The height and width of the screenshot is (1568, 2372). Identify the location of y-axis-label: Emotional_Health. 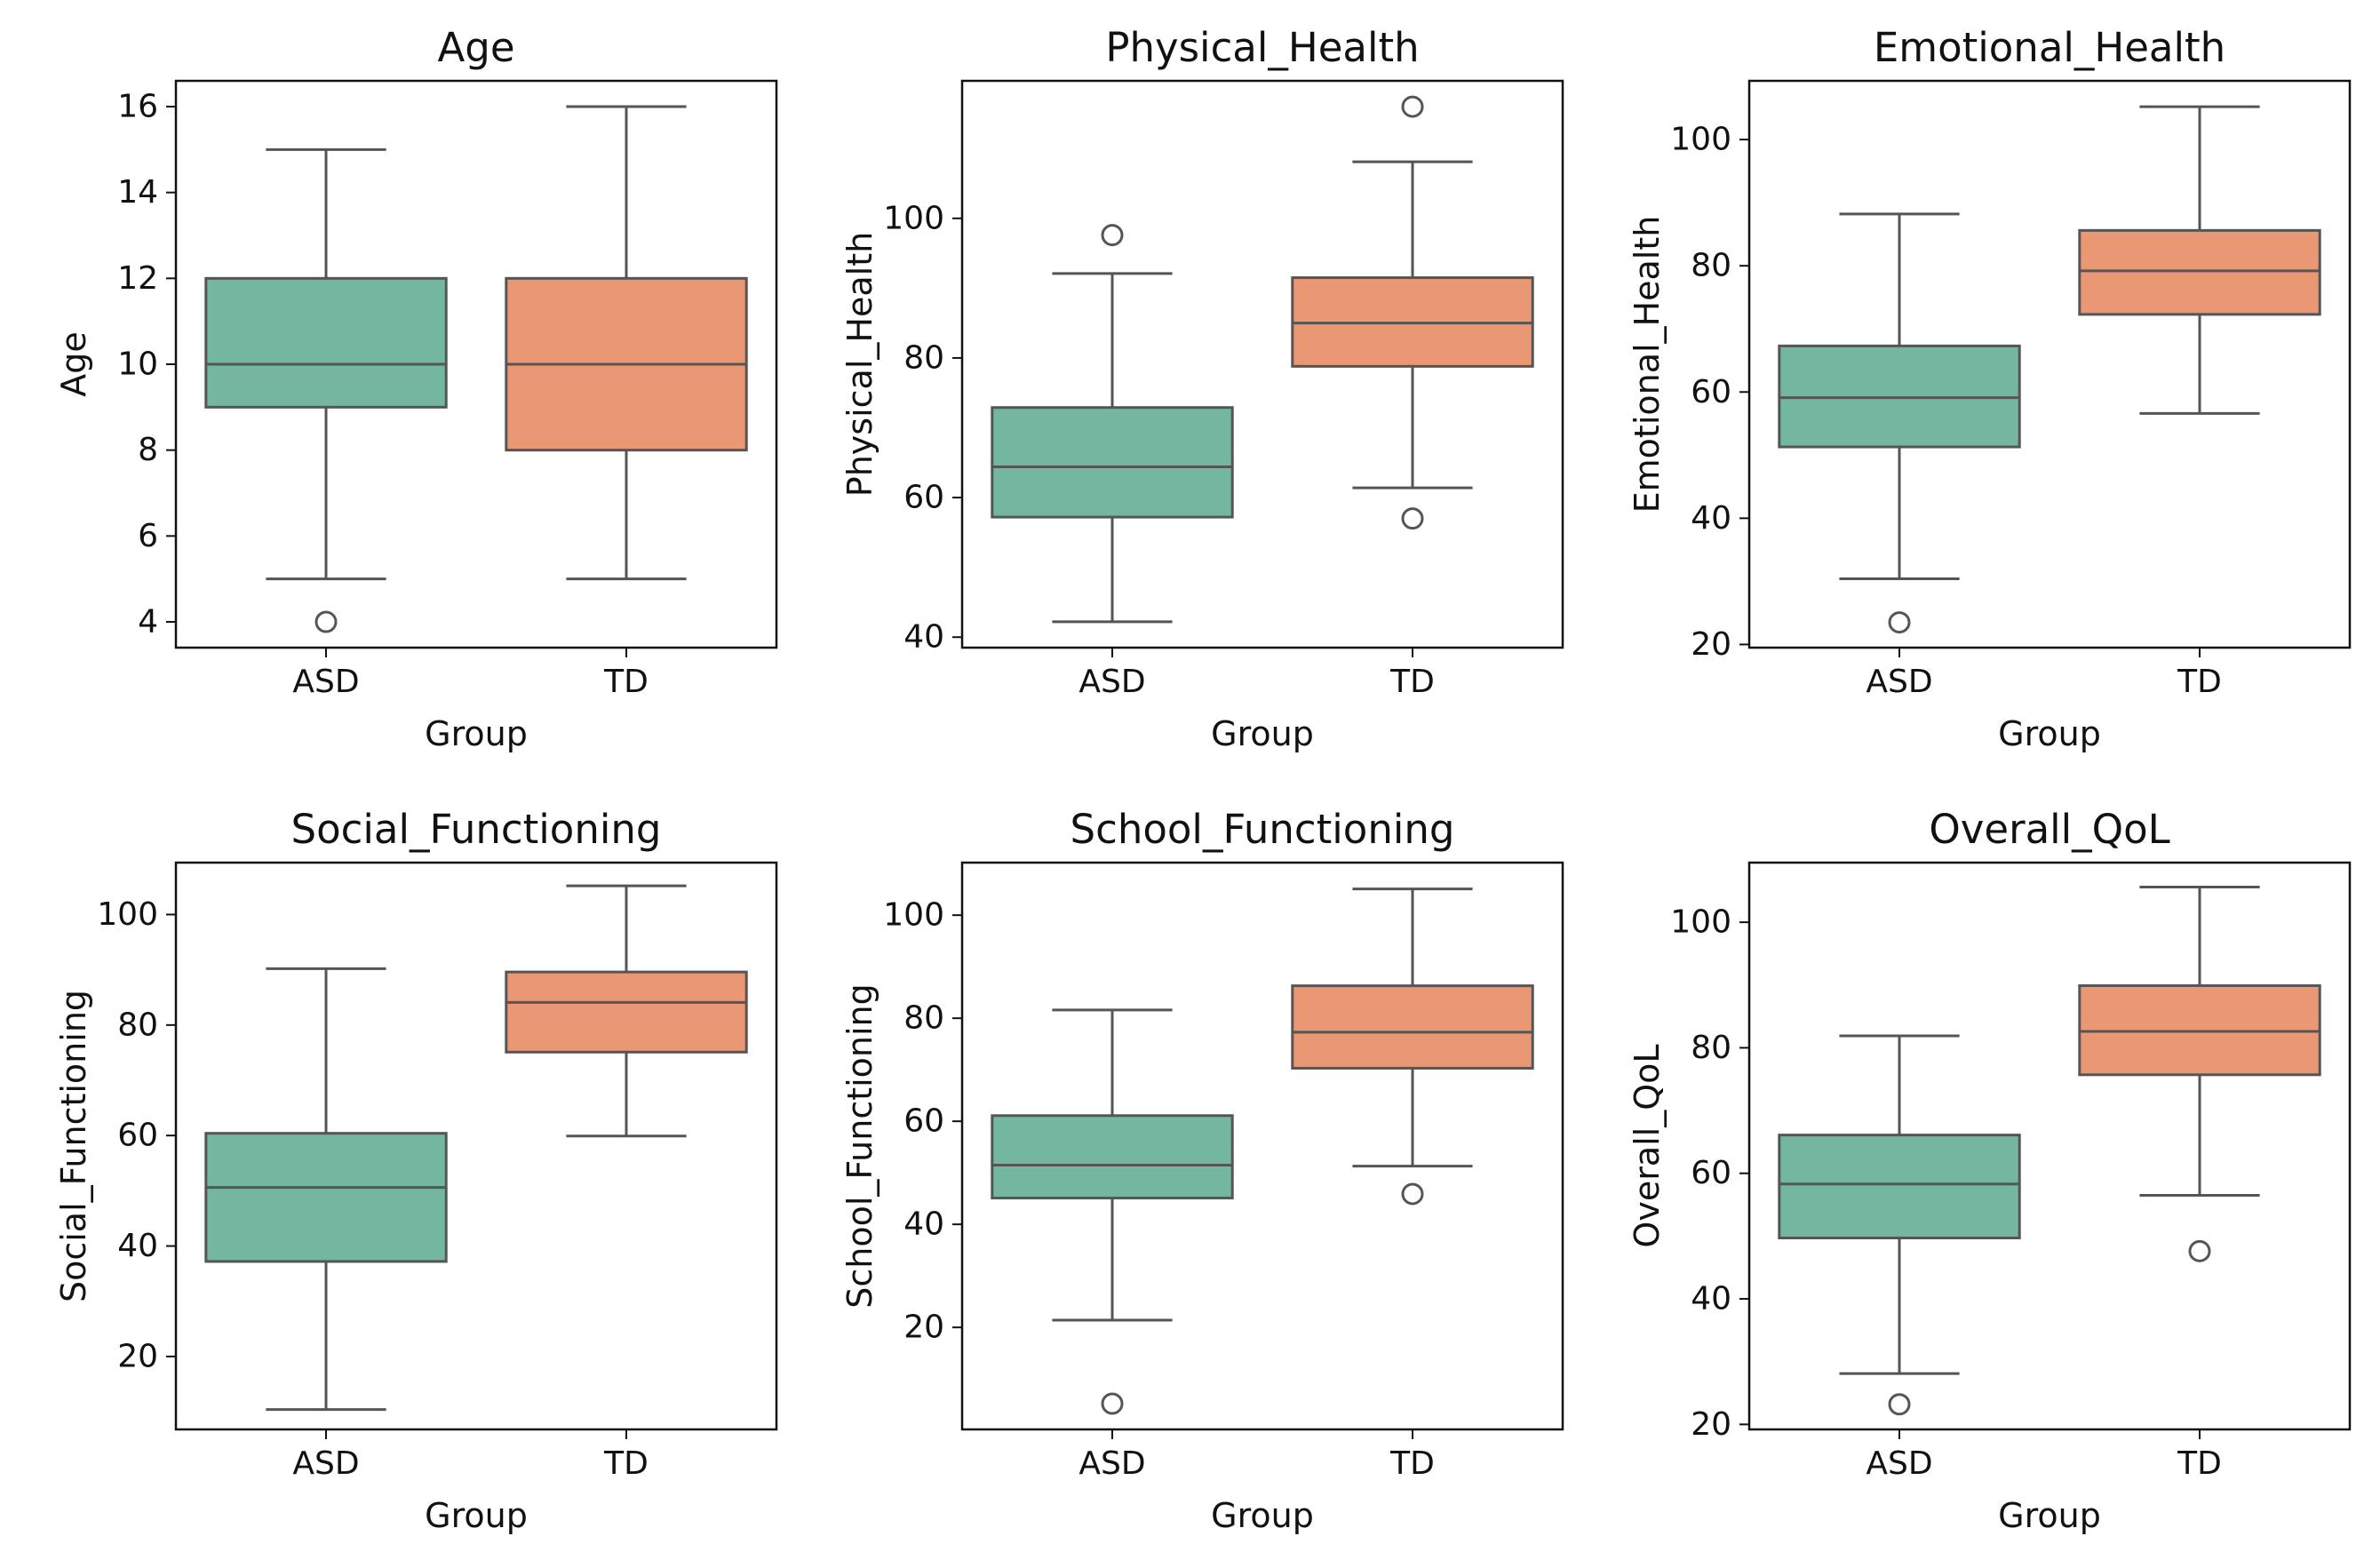
(1647, 365).